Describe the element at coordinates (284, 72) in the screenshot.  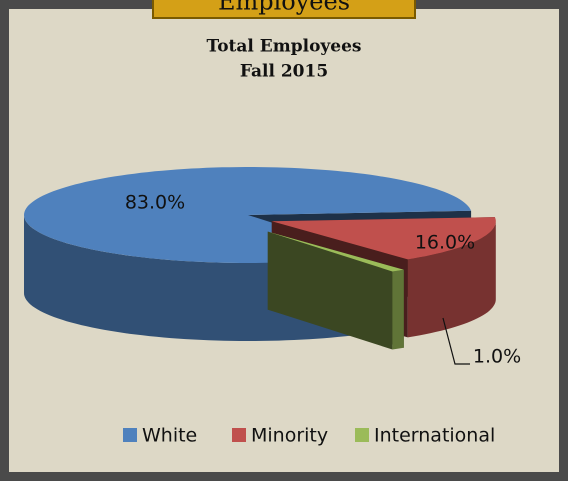
I see `chart-subtitle: Fall 2015` at that location.